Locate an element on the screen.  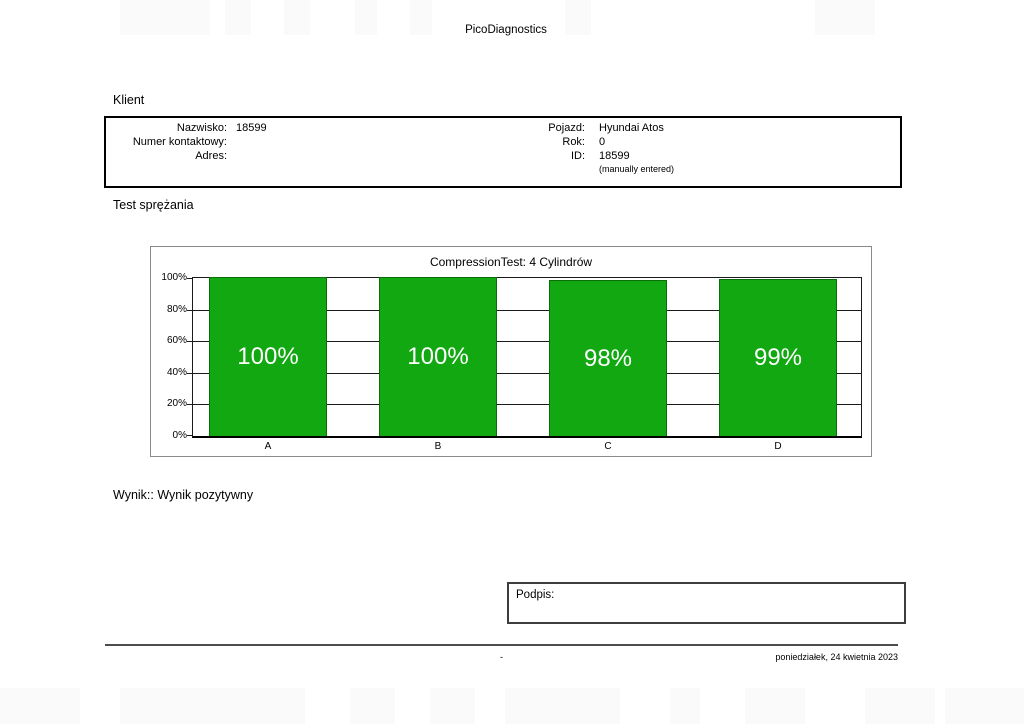
y-axis-label-20: 20% is located at coordinates (176, 404).